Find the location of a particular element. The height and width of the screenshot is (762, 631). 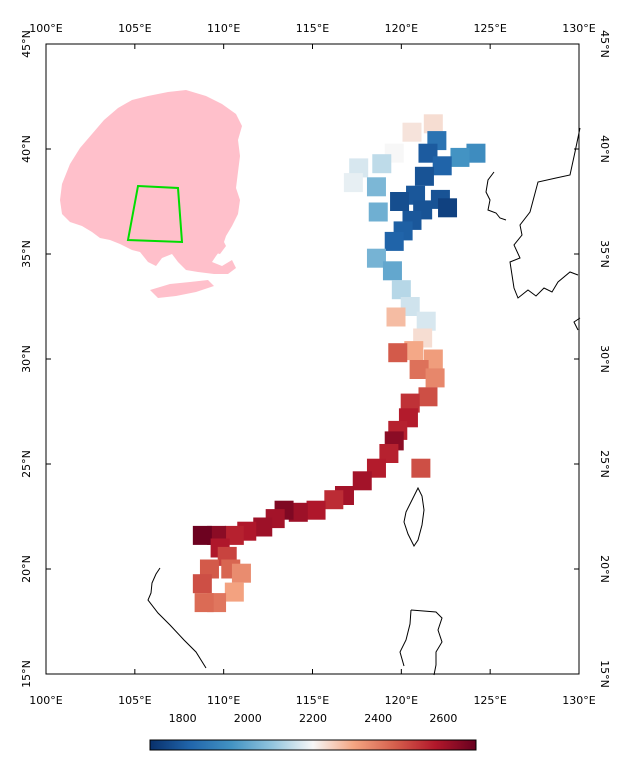

x-tick-label-bottom: 125°E is located at coordinates (489, 700).